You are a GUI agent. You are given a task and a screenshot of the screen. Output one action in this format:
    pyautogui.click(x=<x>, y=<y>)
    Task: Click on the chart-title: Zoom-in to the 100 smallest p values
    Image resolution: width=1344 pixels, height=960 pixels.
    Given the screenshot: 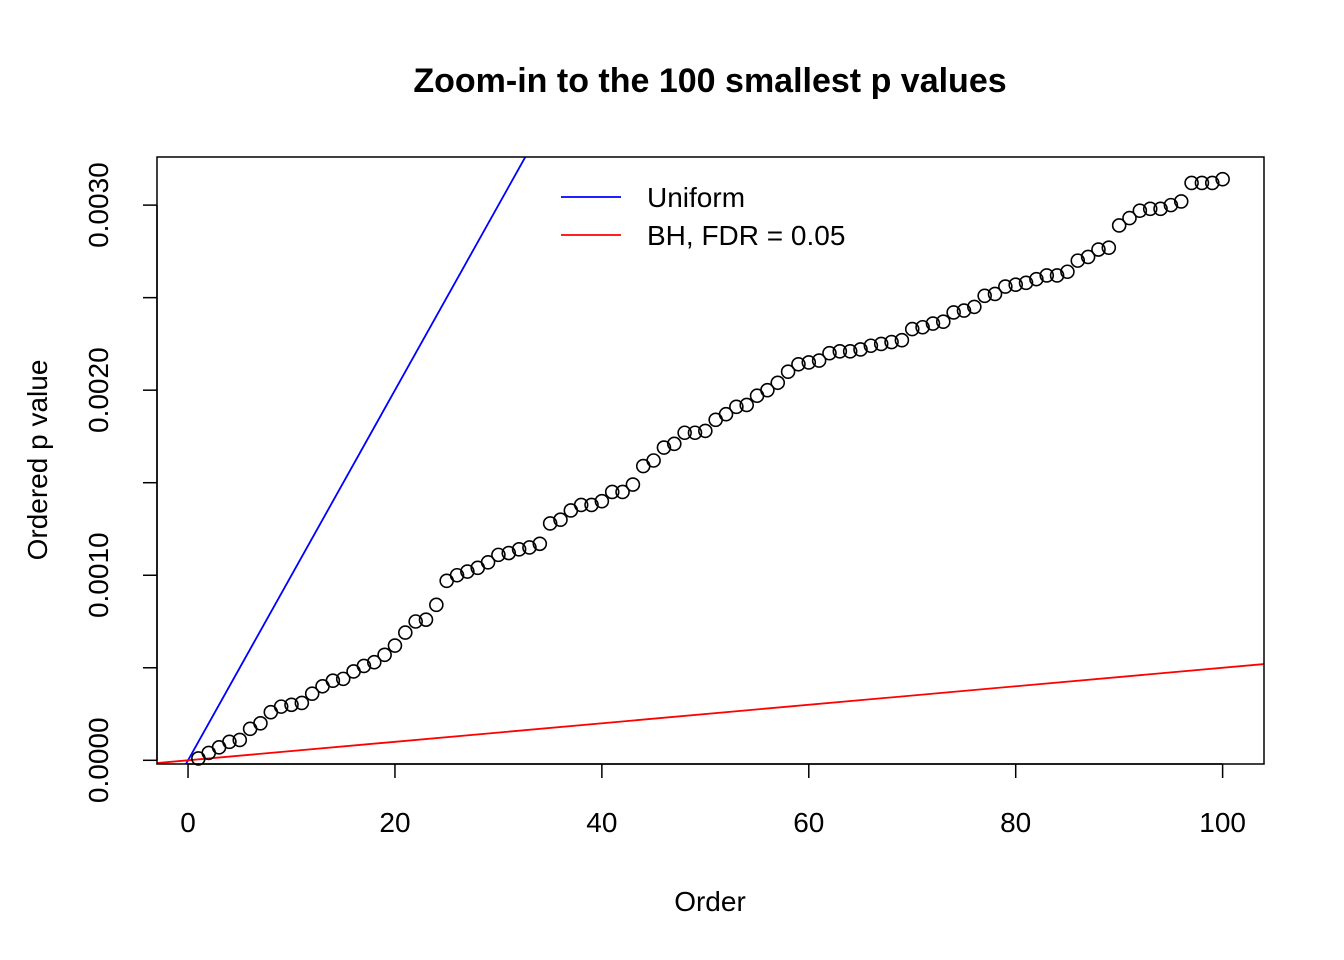 What is the action you would take?
    pyautogui.click(x=709, y=81)
    